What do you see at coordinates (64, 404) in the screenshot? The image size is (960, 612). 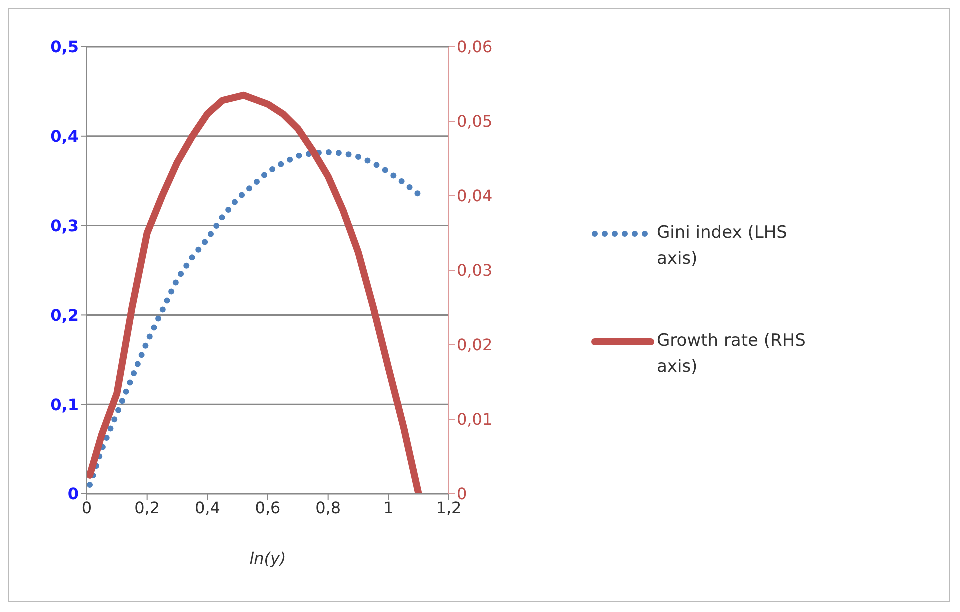 I see `y-tick-label: 0,1` at bounding box center [64, 404].